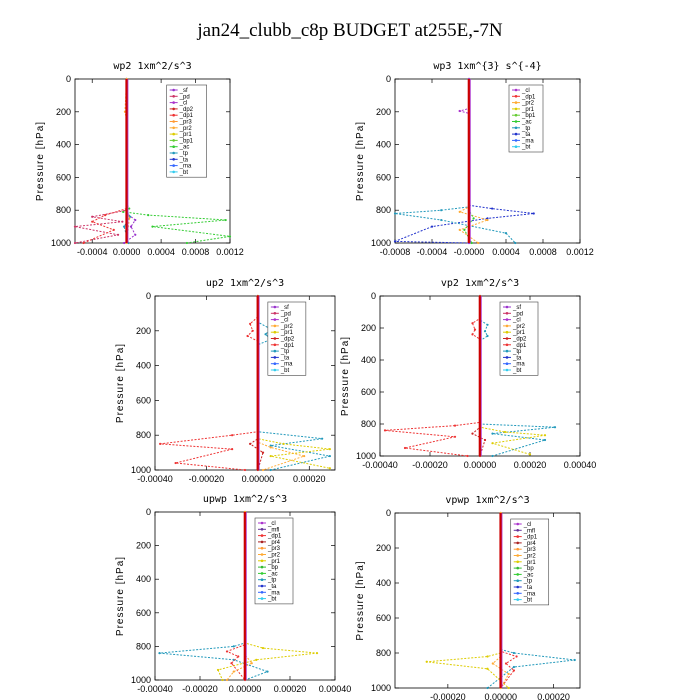 The image size is (700, 700). What do you see at coordinates (368, 360) in the screenshot?
I see `y-tick-label: 400` at bounding box center [368, 360].